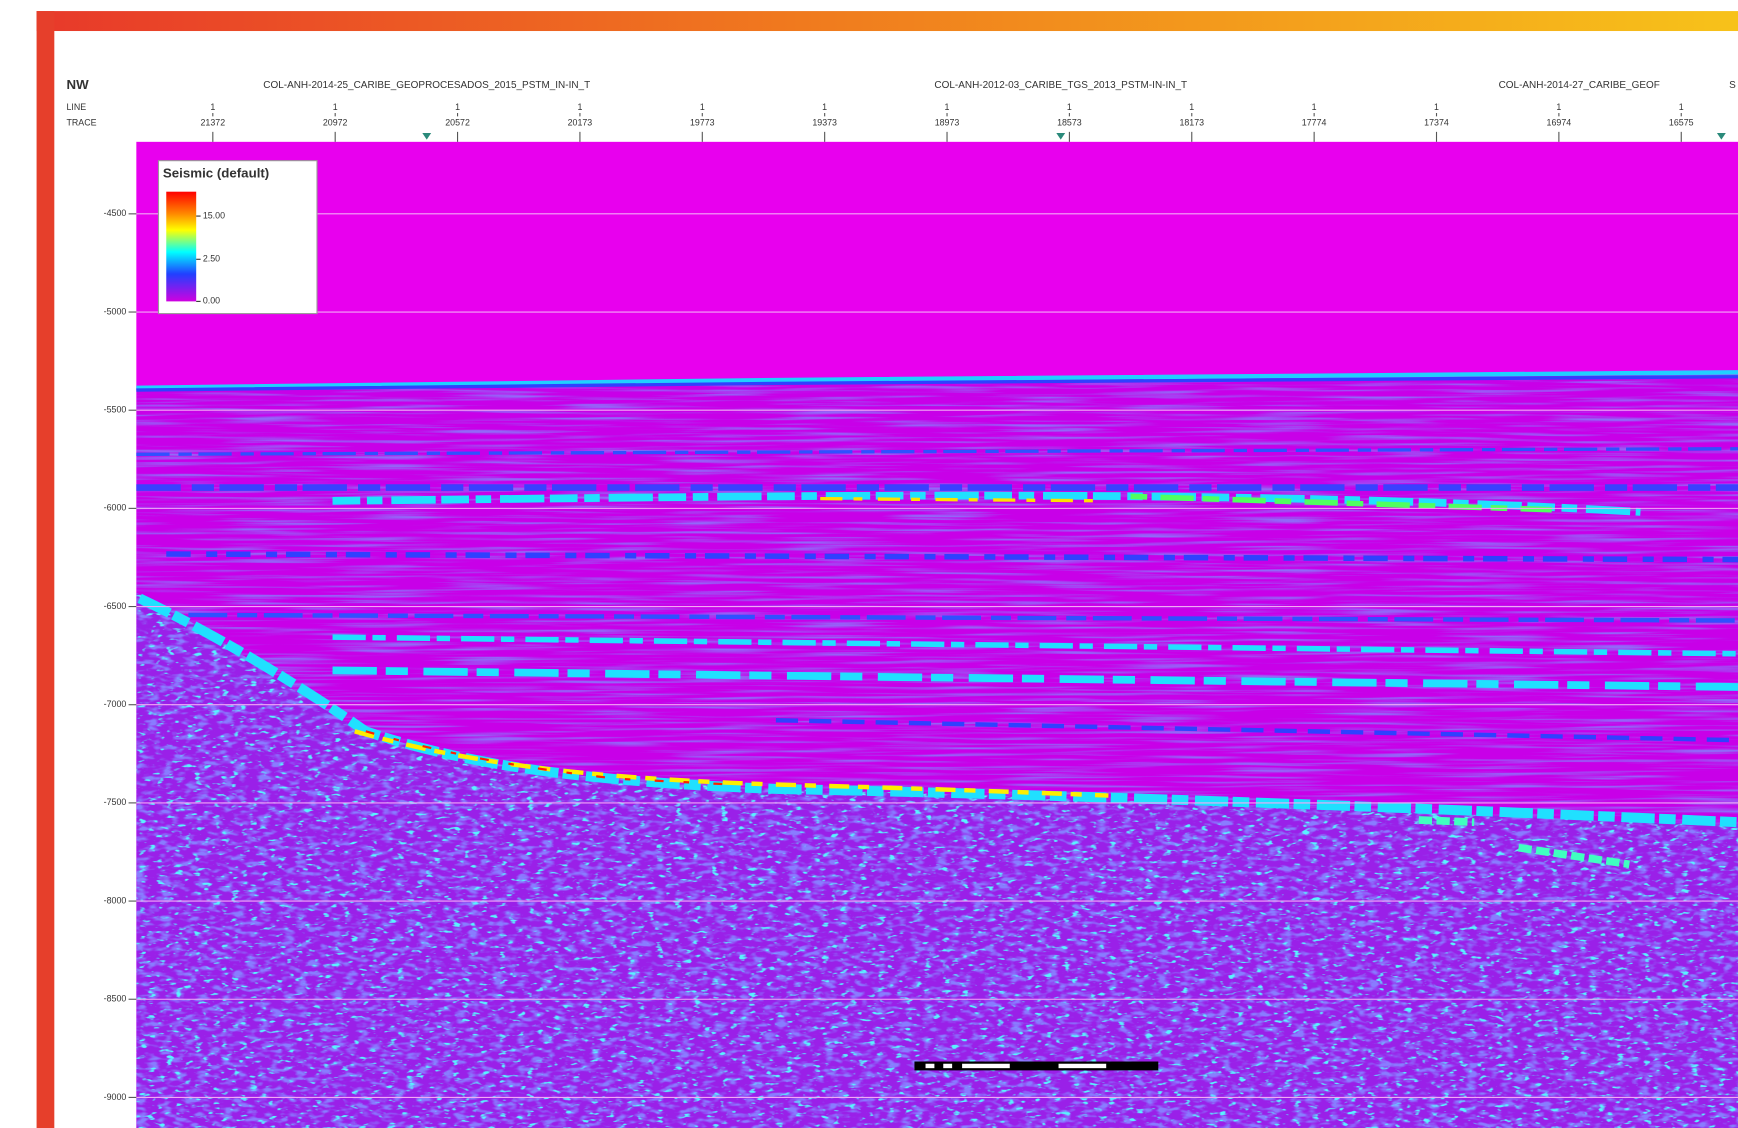  Describe the element at coordinates (211, 259) in the screenshot. I see `colorbar-label: 2.50` at that location.